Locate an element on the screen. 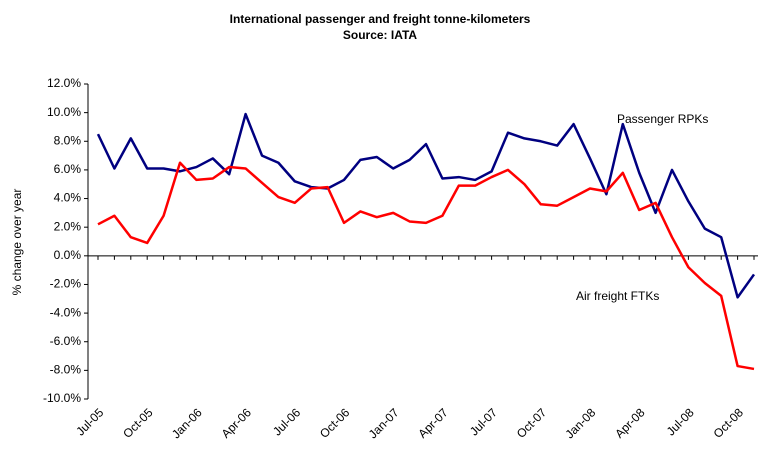 The height and width of the screenshot is (450, 758). y-tick-label: 2.0% is located at coordinates (68, 226).